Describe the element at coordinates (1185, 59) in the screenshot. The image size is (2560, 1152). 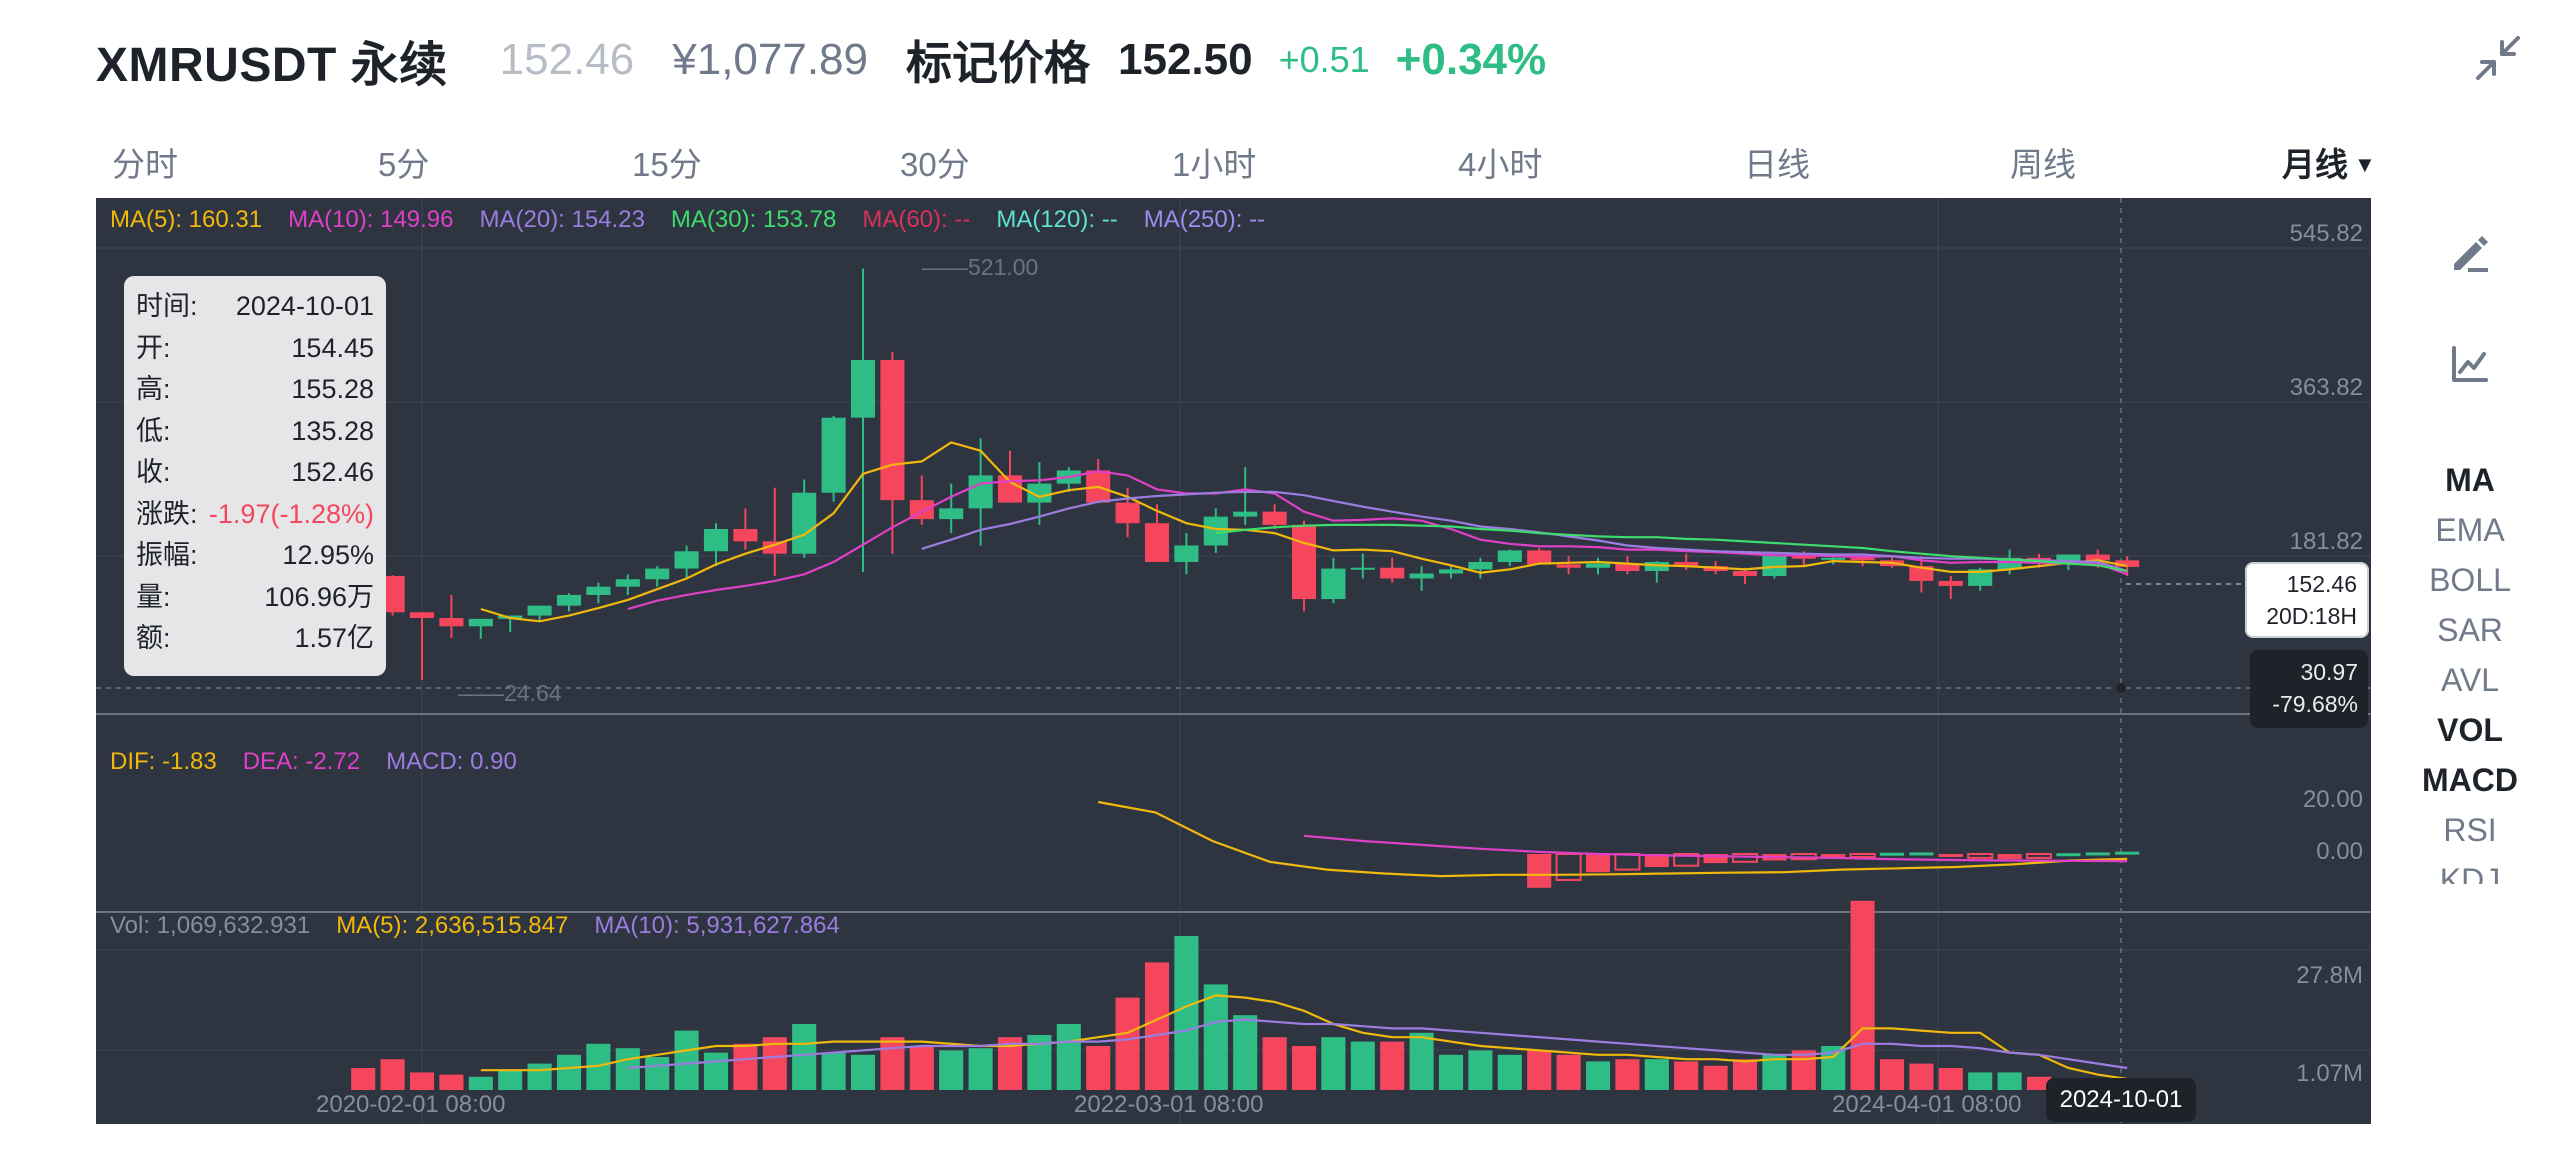
I see `mark-price-value: 152.50` at that location.